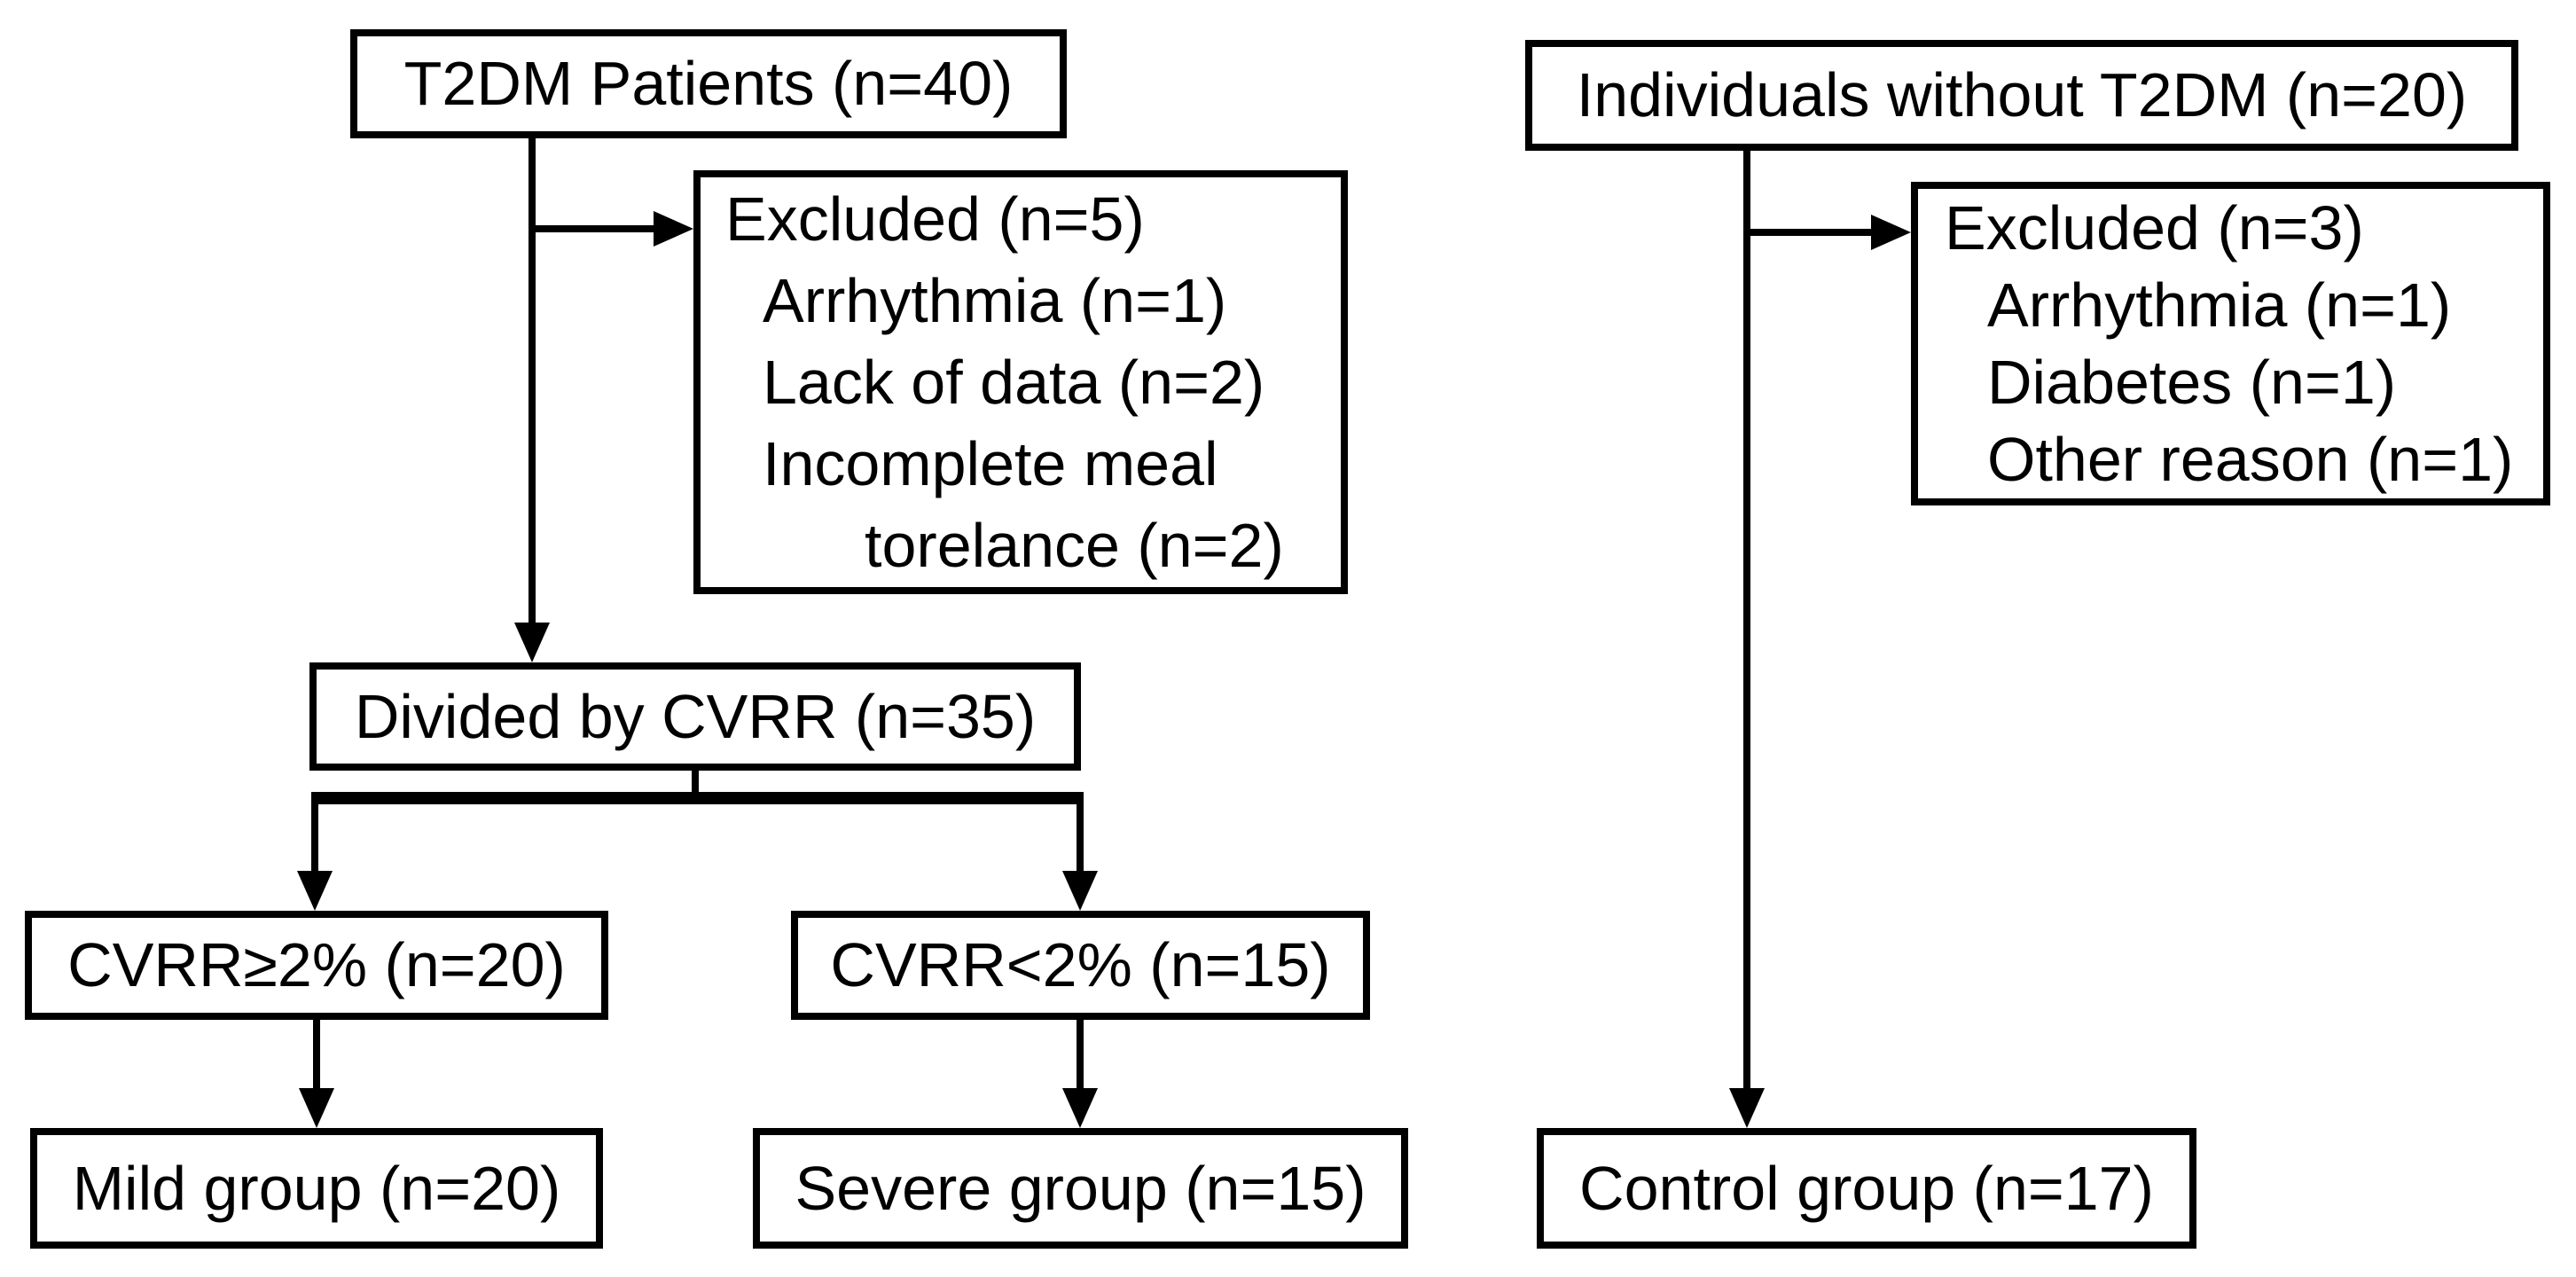  I want to click on individuals-to-excluded-line, so click(1809, 232).